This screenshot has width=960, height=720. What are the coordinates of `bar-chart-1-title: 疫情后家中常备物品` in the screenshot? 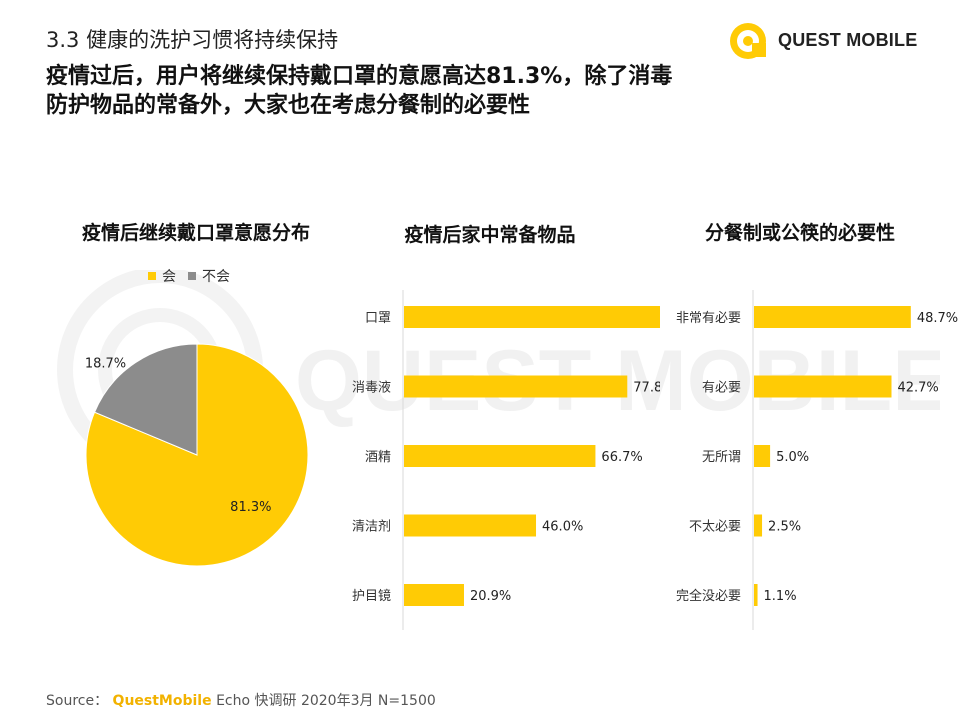 It's located at (490, 235).